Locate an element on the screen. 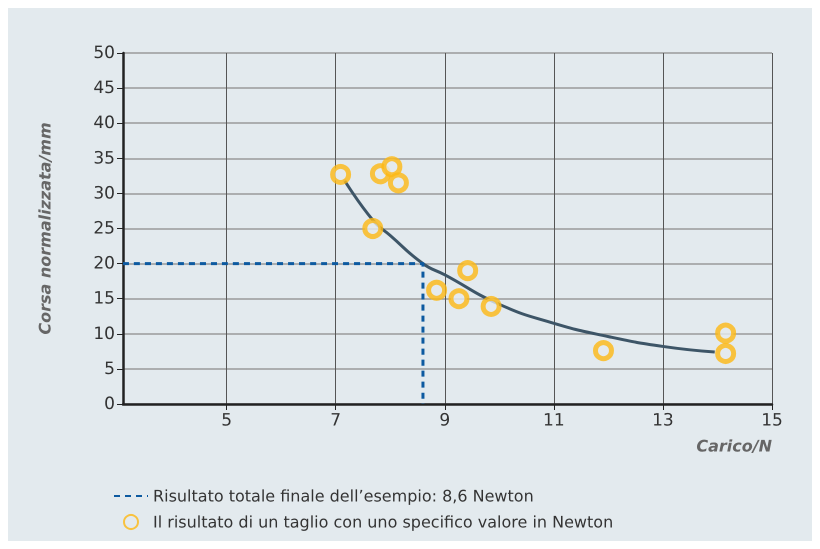 The image size is (820, 549). y-tick-label: 40 is located at coordinates (104, 123).